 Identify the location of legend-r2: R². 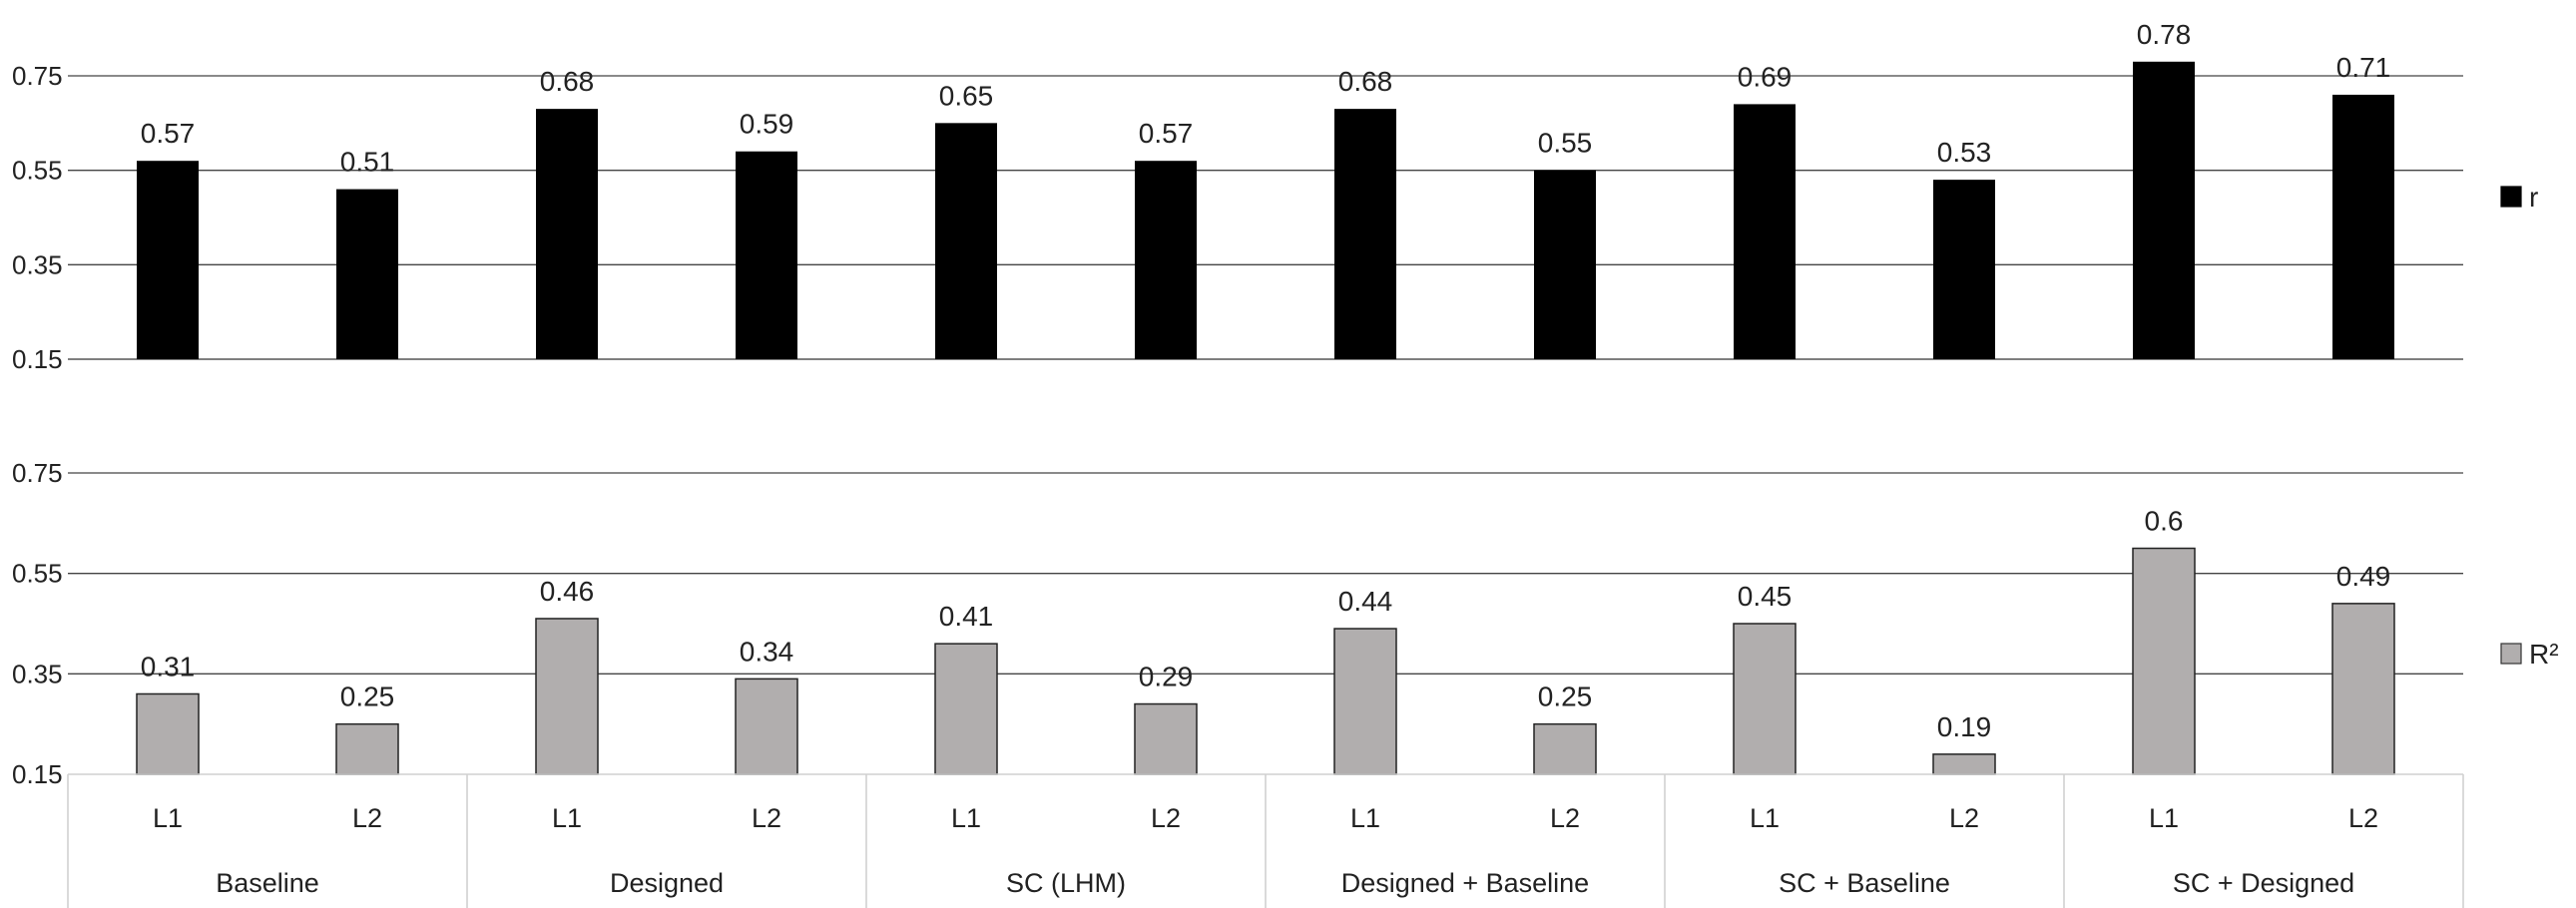
(2529, 654).